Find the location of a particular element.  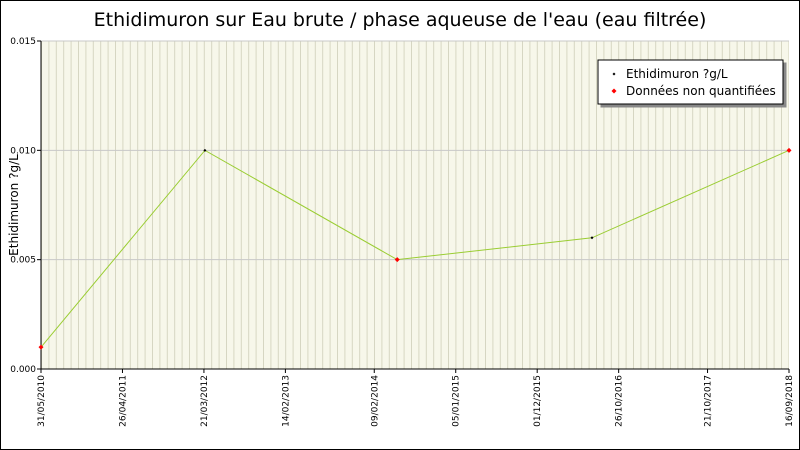

legend-label: Données non quantifiées is located at coordinates (701, 91).